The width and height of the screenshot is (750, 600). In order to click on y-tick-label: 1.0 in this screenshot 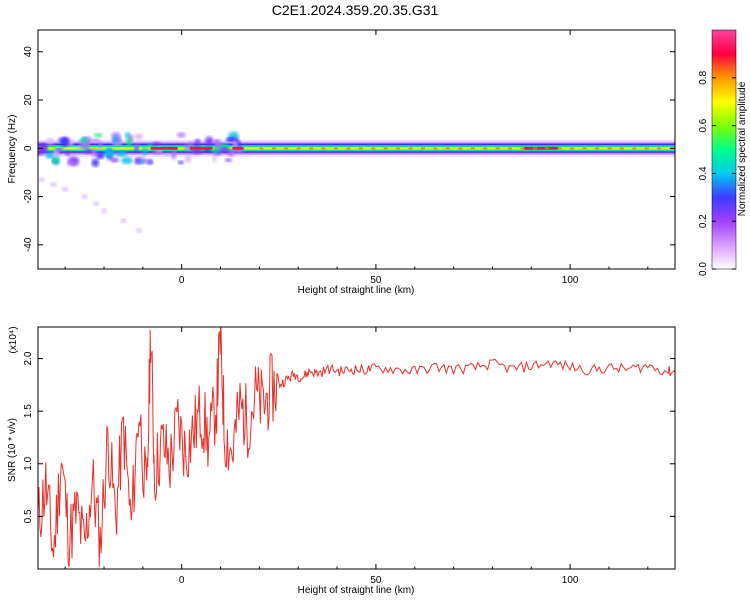, I will do `click(28, 463)`.